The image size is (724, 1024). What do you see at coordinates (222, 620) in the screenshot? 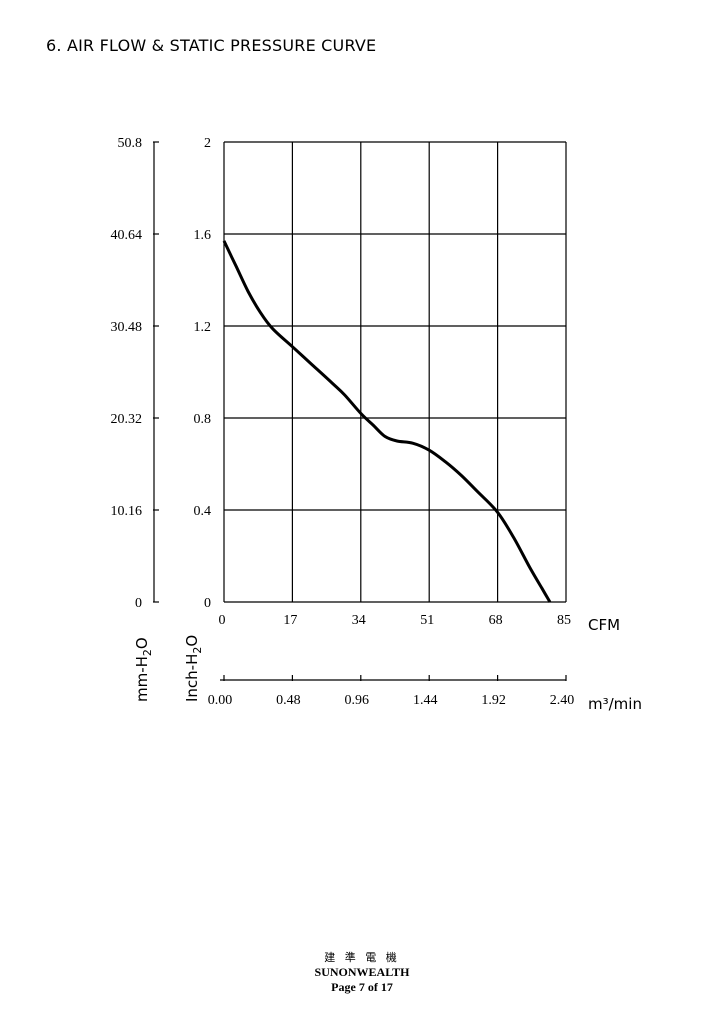
I see `x-tick-label: 0` at bounding box center [222, 620].